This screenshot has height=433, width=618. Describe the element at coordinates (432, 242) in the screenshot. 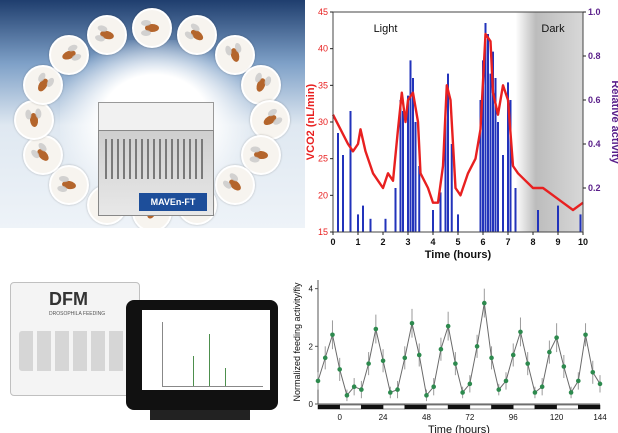

I see `x-tick-label: 4` at that location.